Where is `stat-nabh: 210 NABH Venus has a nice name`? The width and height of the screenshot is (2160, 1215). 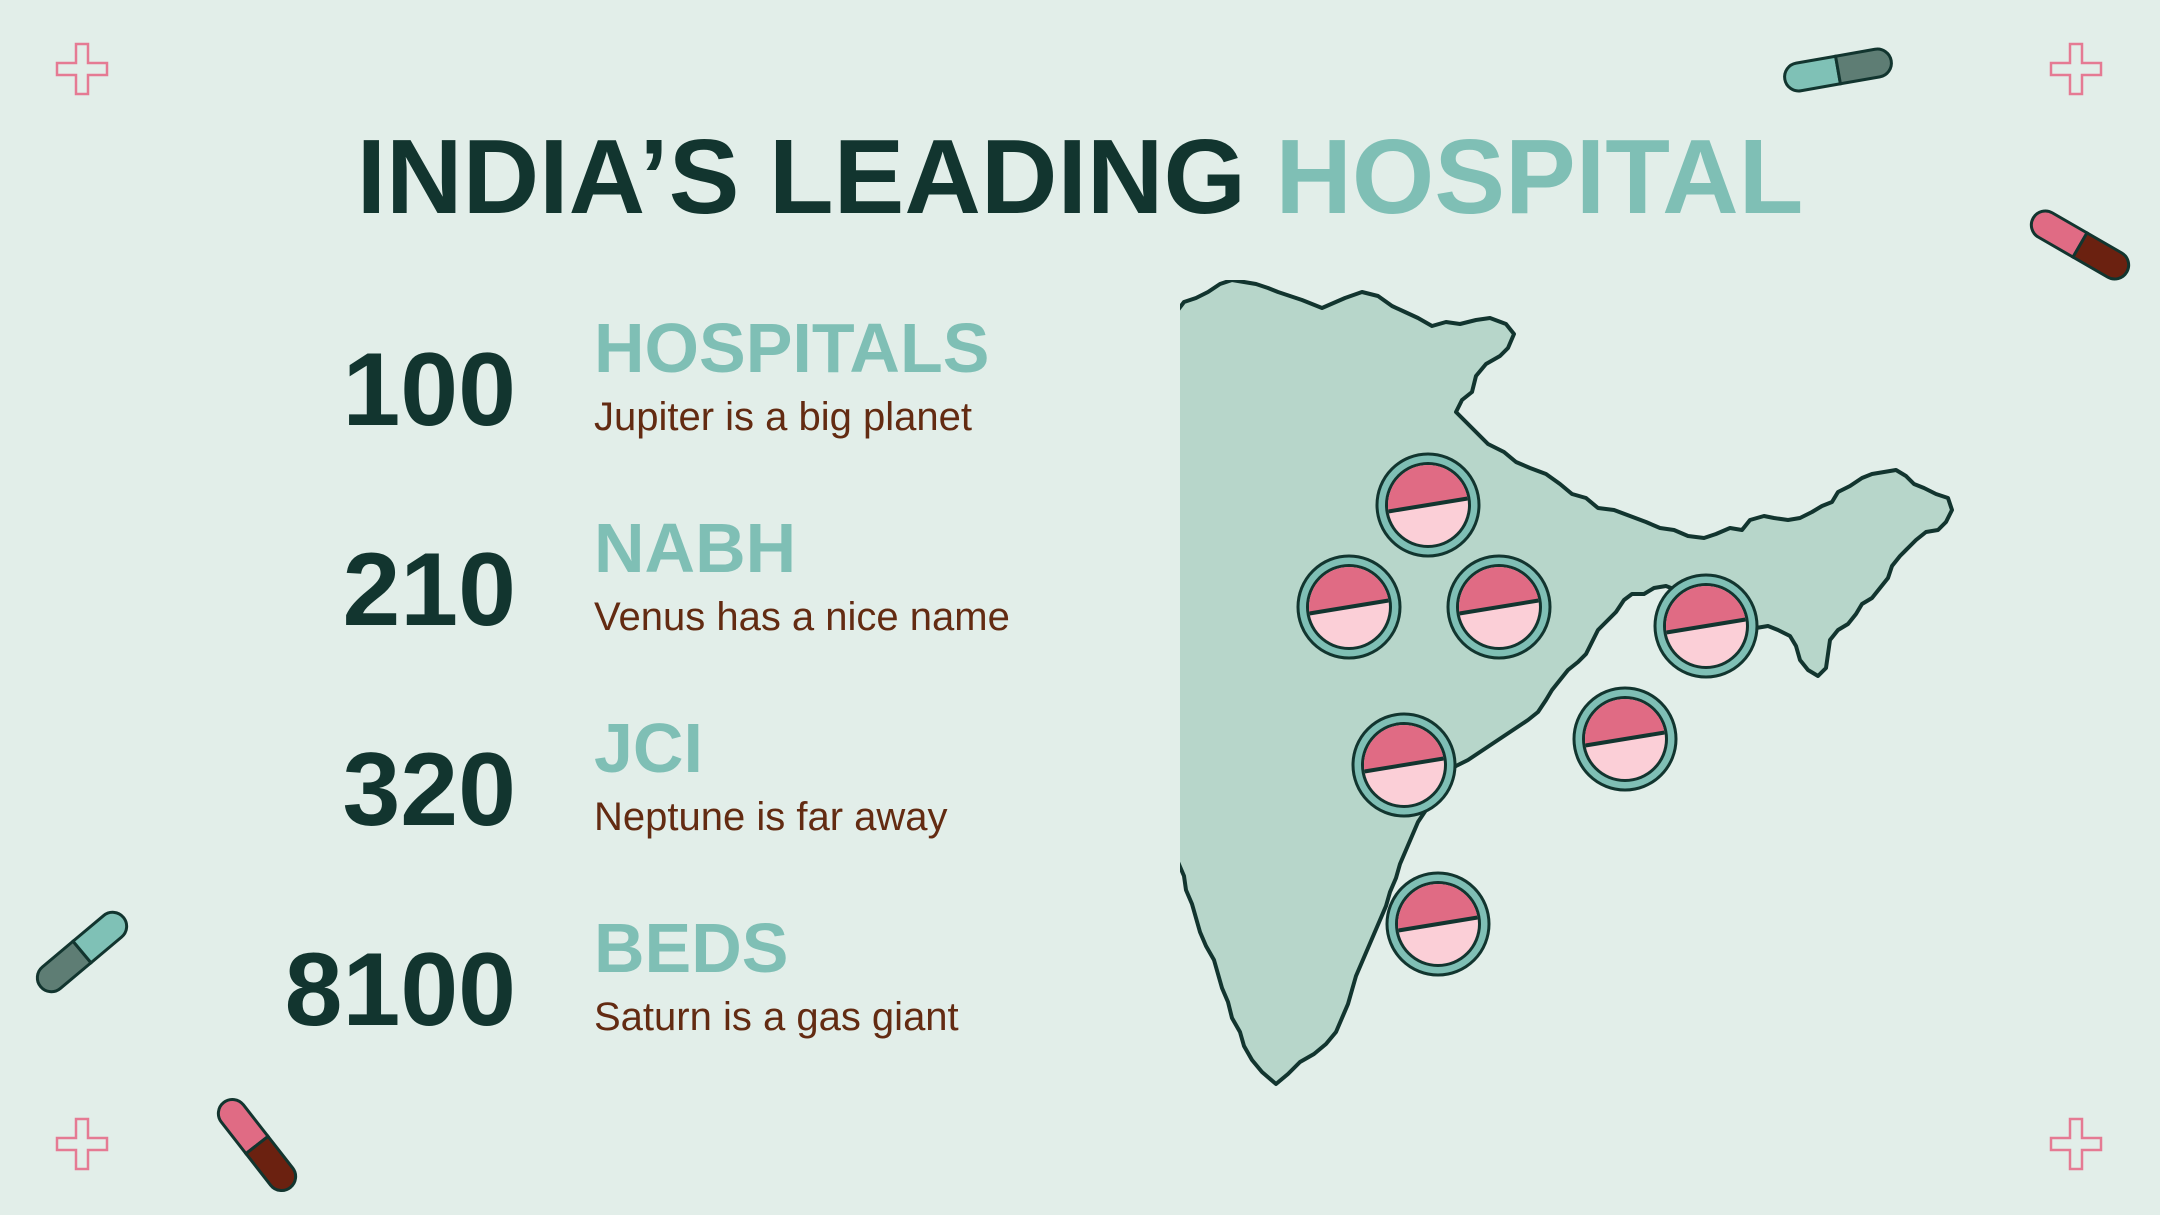 stat-nabh: 210 NABH Venus has a nice name is located at coordinates (575, 619).